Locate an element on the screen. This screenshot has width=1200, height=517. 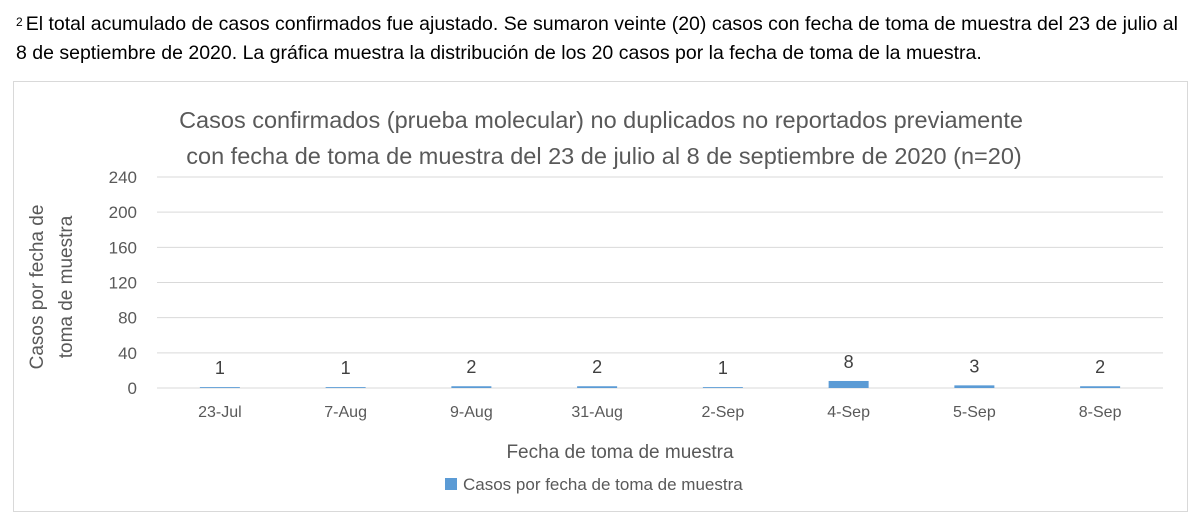
y-tick-label: 120 is located at coordinates (123, 283).